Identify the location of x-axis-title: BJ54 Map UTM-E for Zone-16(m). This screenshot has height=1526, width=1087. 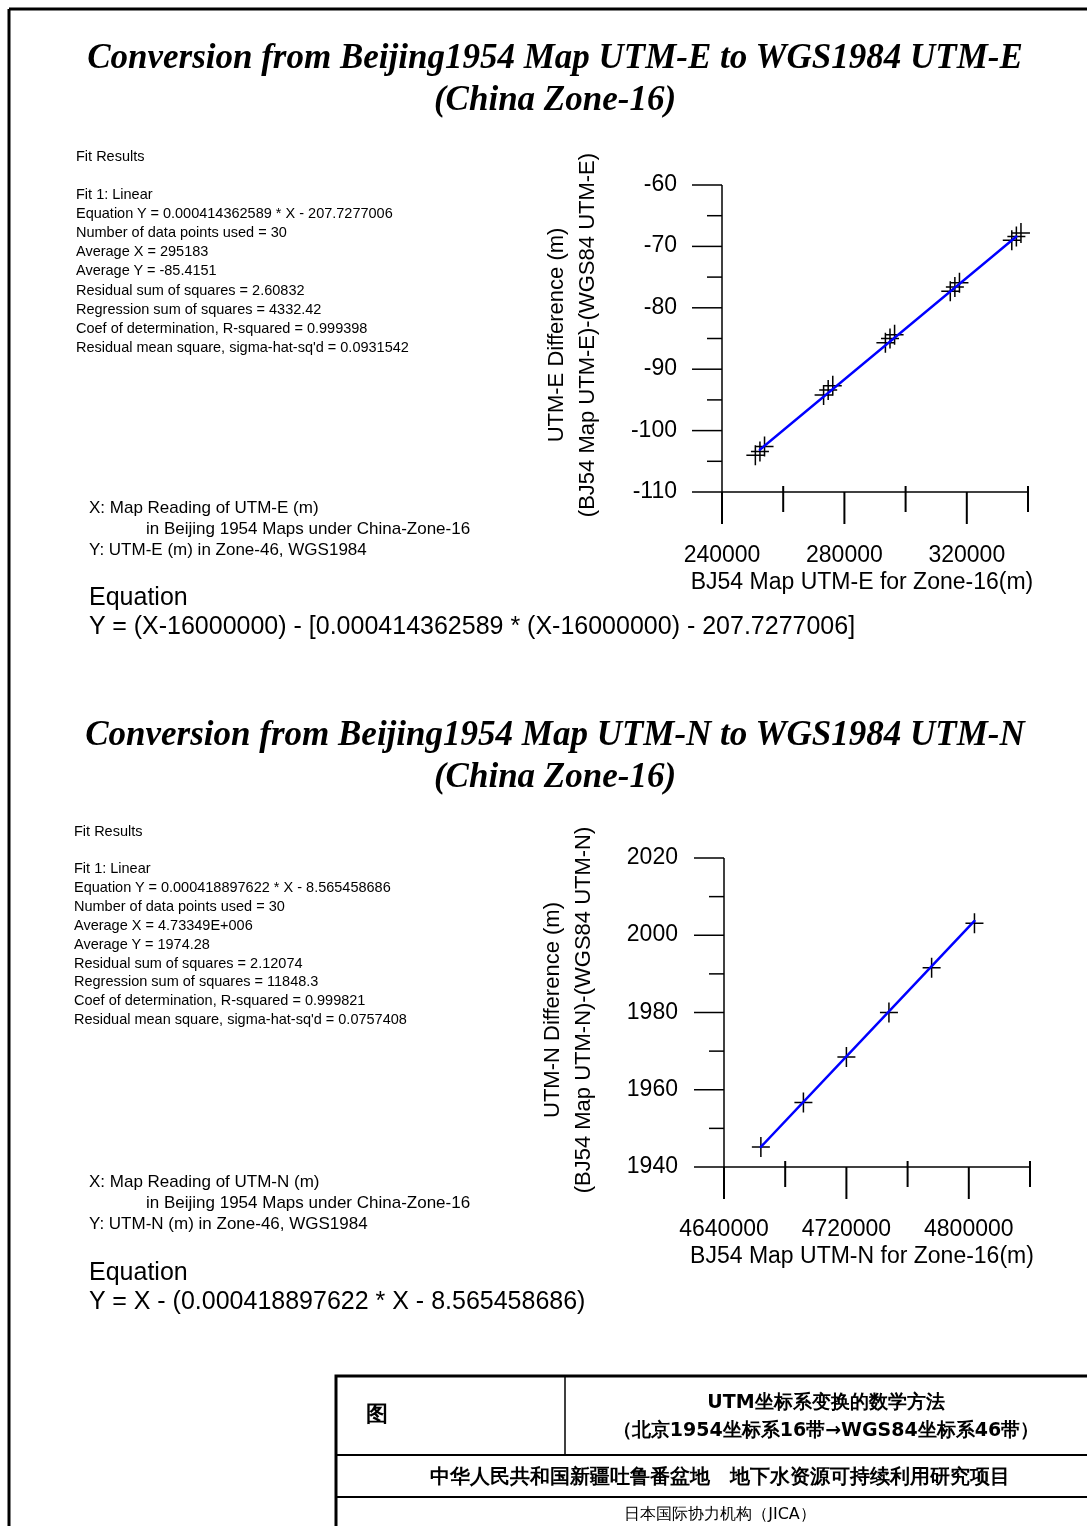
(862, 581).